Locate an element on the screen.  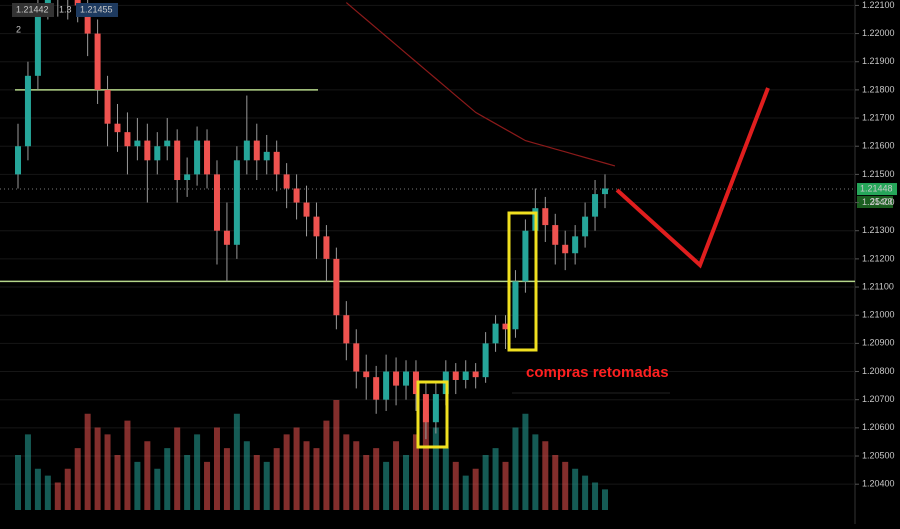
ask-price: 1.21455 is located at coordinates (96, 9).